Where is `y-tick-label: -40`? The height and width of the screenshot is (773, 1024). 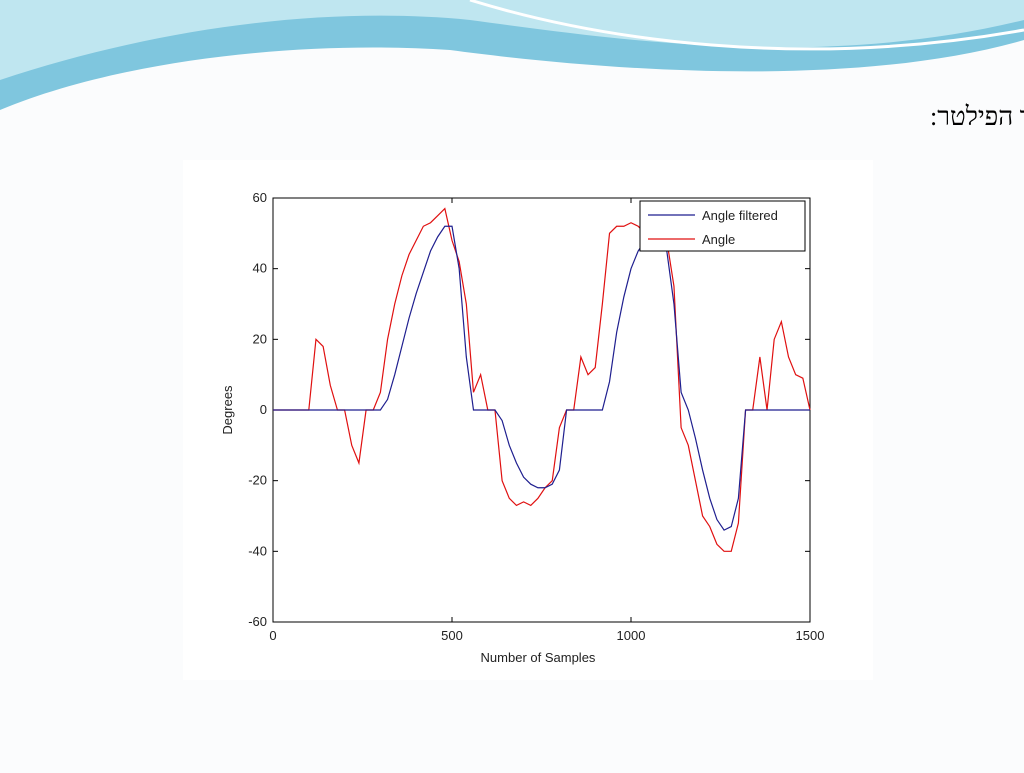 y-tick-label: -40 is located at coordinates (257, 550).